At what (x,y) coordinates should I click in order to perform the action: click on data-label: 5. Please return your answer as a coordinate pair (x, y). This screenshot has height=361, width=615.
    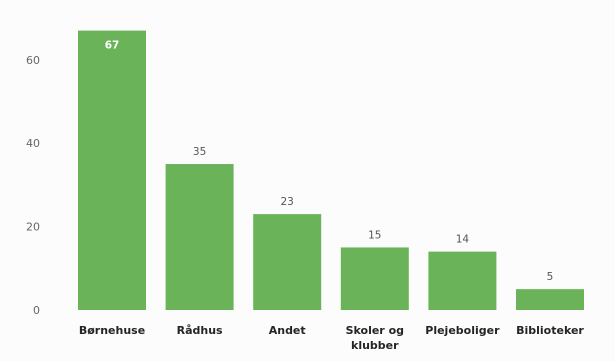
    Looking at the image, I should click on (550, 277).